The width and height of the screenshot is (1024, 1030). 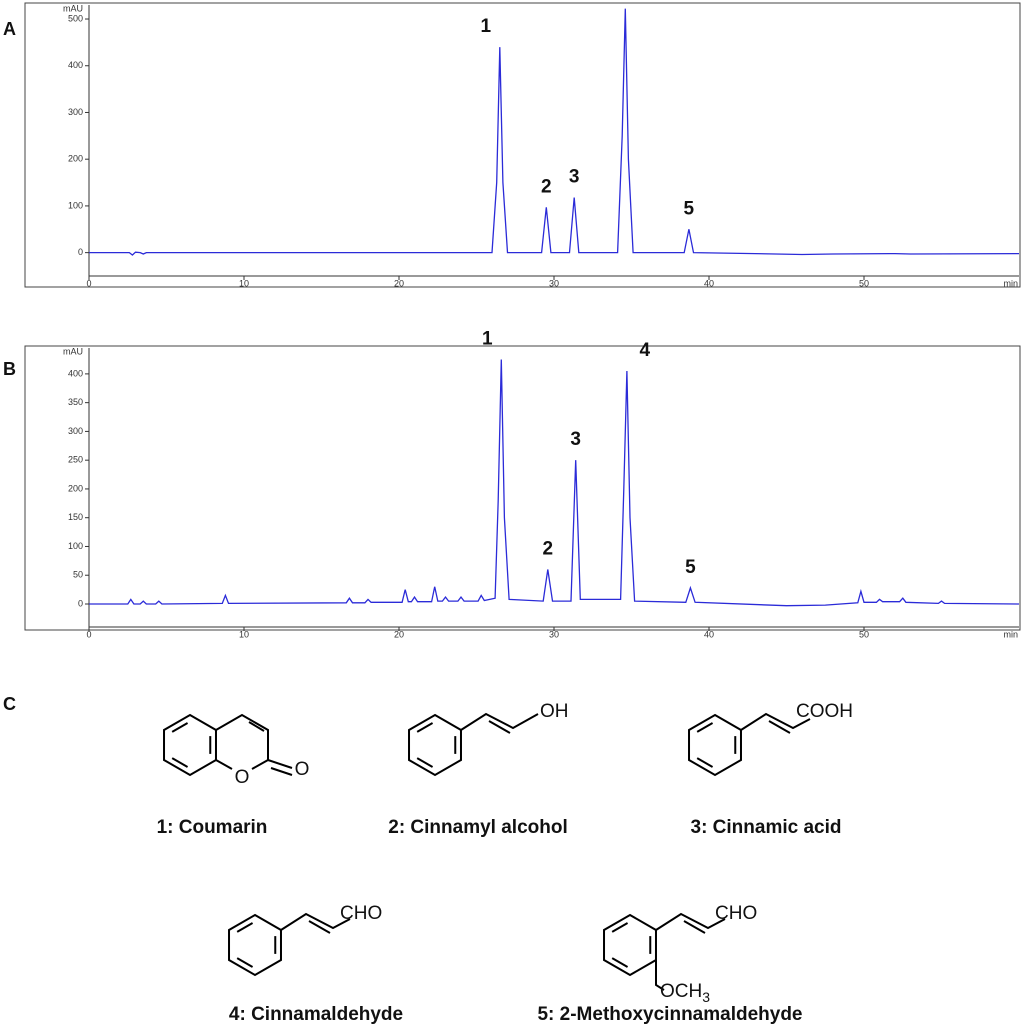 I want to click on panel-label: C, so click(x=9, y=704).